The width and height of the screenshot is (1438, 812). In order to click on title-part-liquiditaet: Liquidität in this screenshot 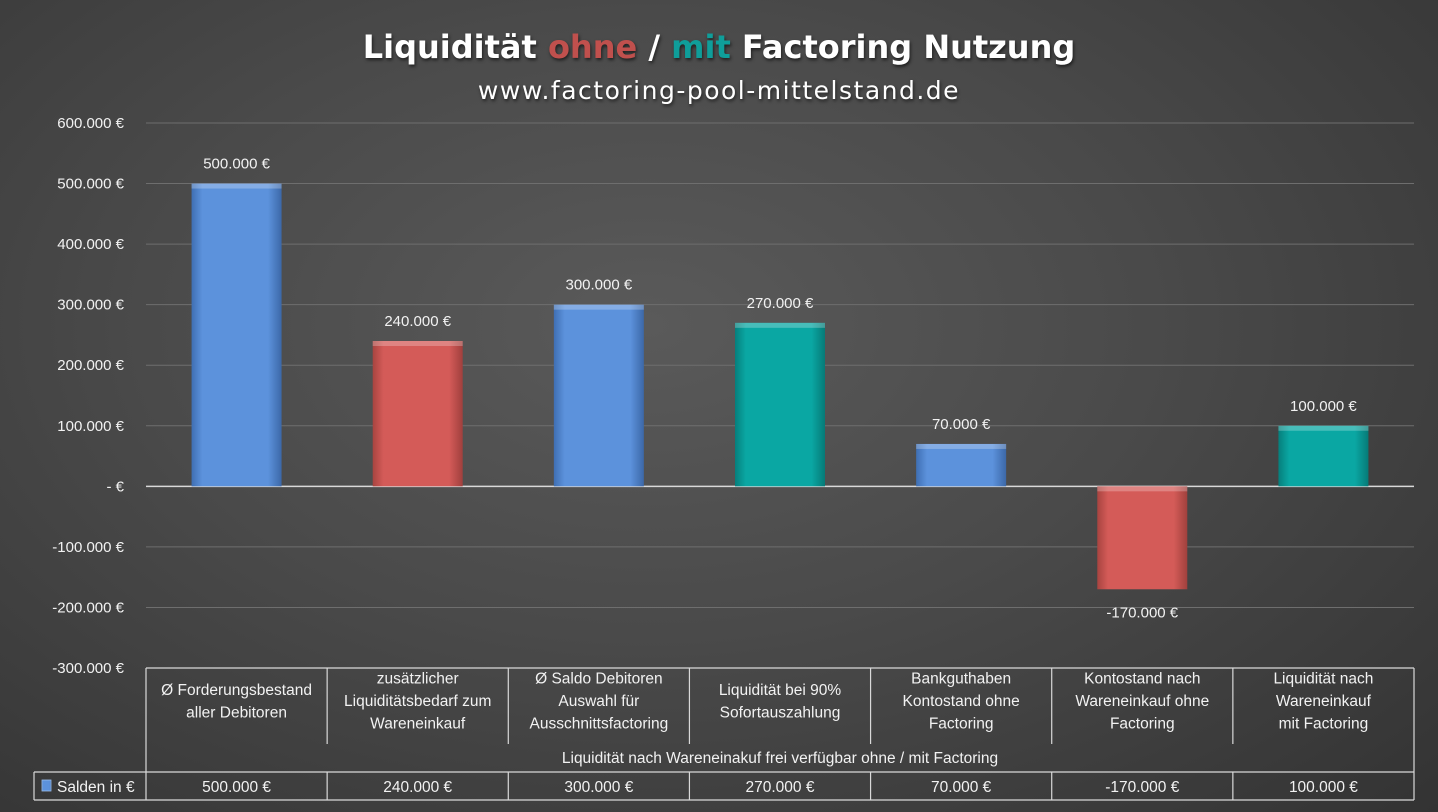, I will do `click(455, 47)`.